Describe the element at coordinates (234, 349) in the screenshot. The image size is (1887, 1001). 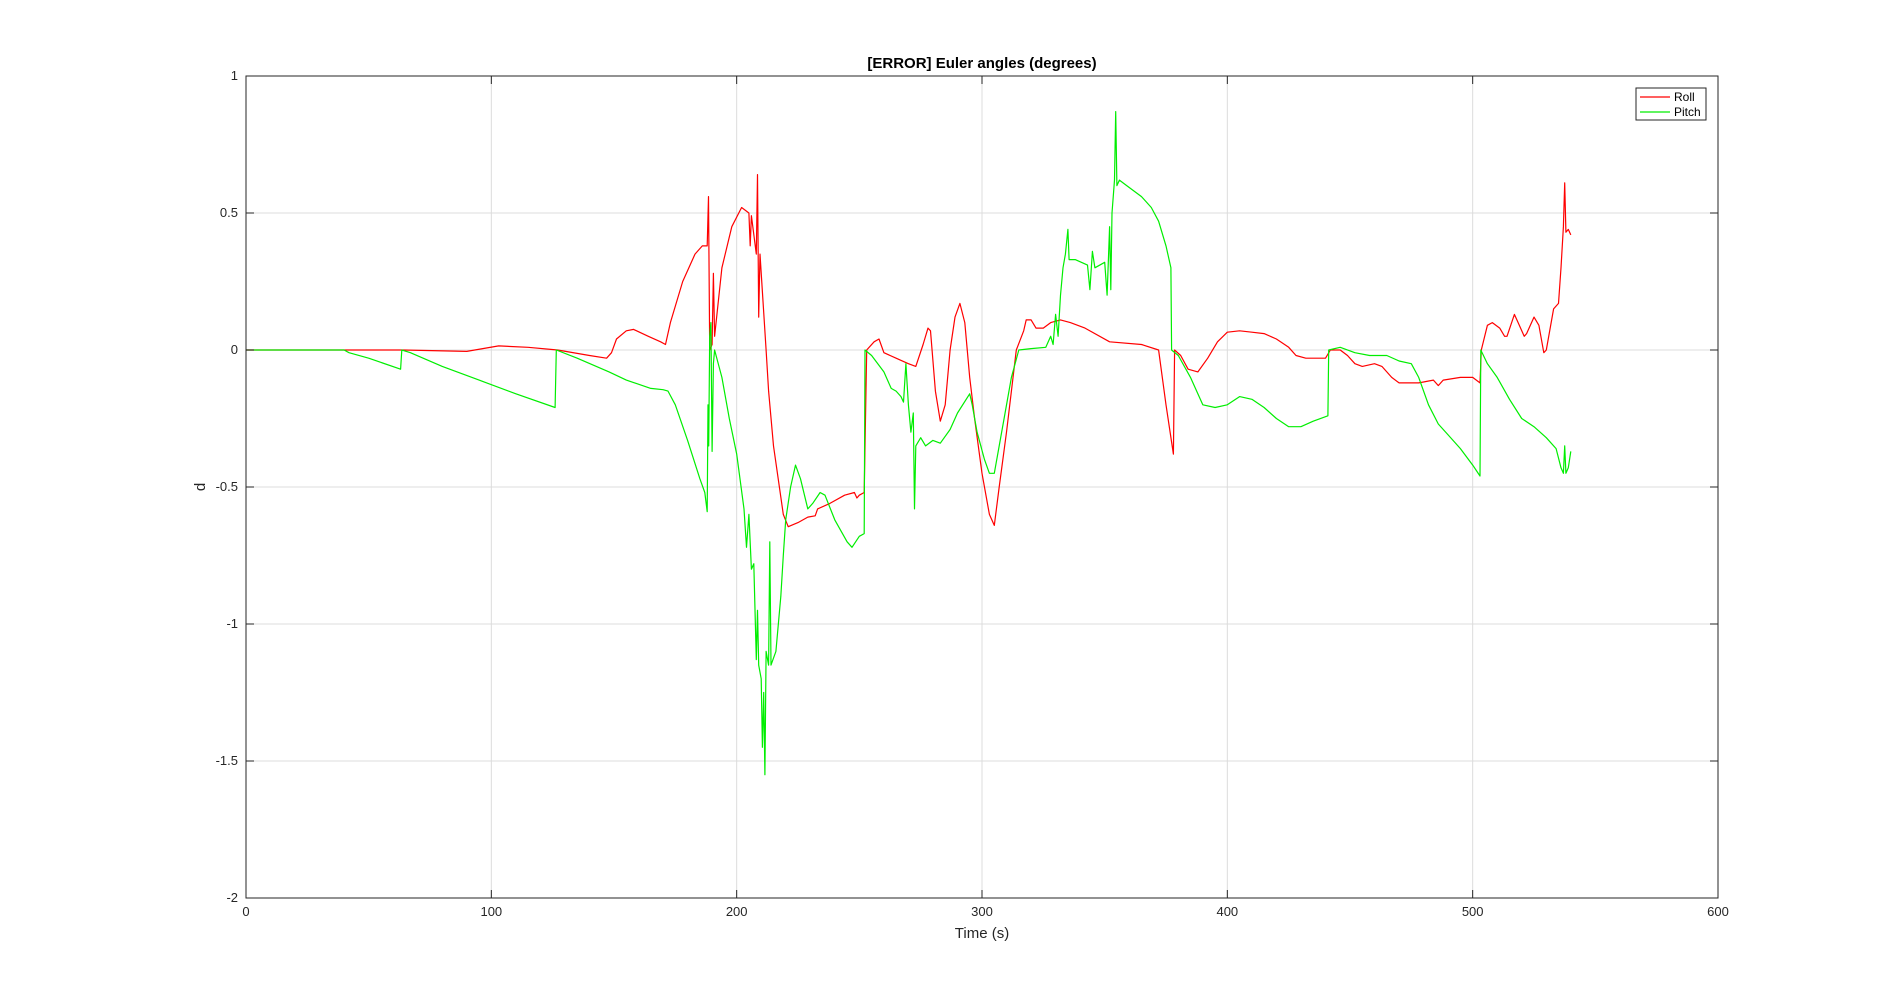
I see `y-tick-label: 0` at that location.